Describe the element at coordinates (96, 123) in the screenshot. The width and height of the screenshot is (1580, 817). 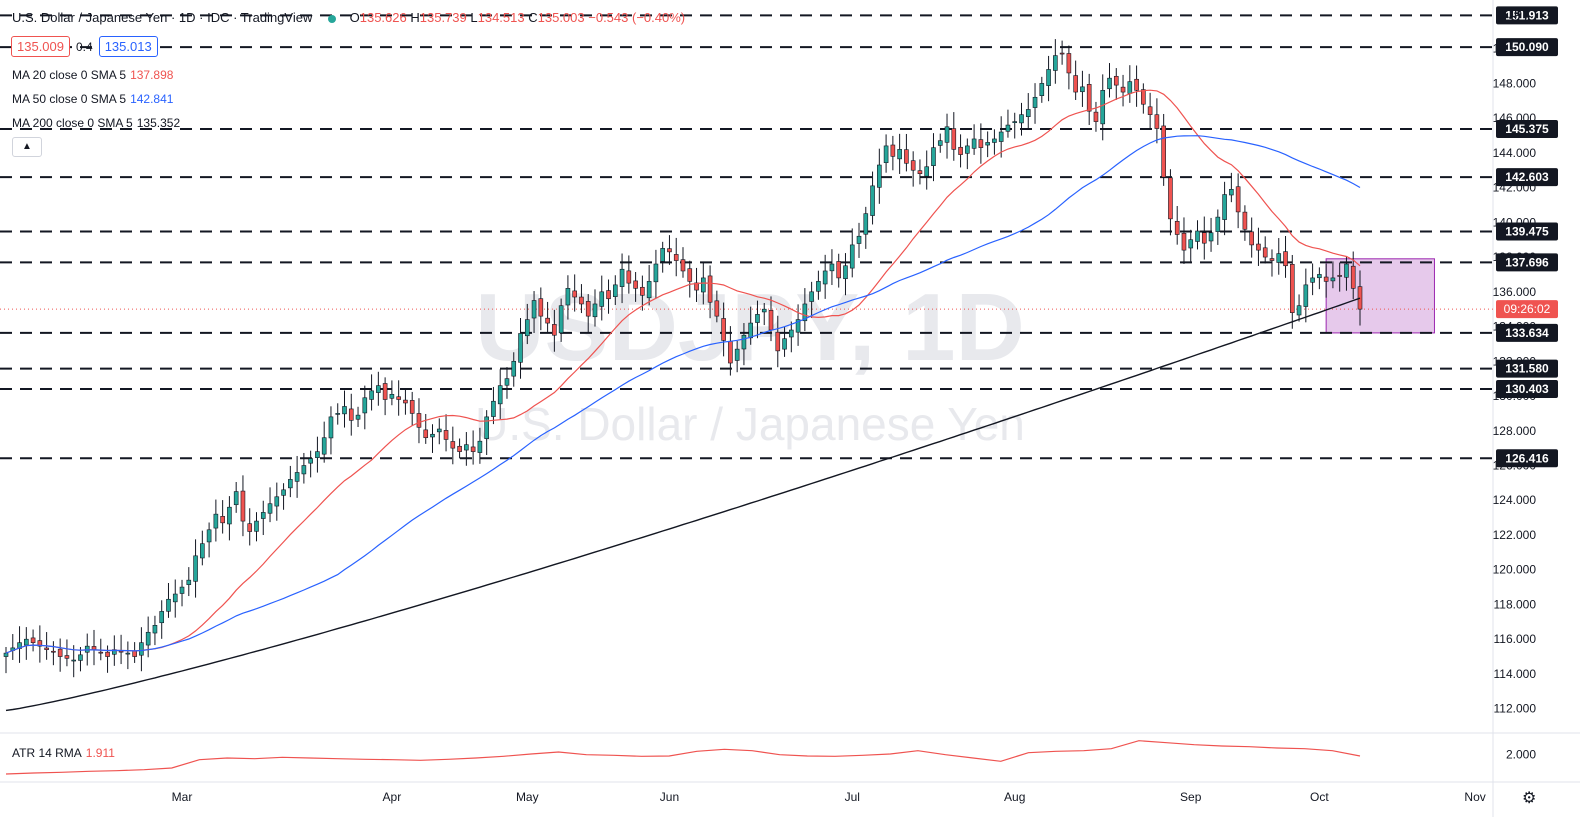
I see `indicator-ma200: MA 200 close 0 SMA 5 135.352` at that location.